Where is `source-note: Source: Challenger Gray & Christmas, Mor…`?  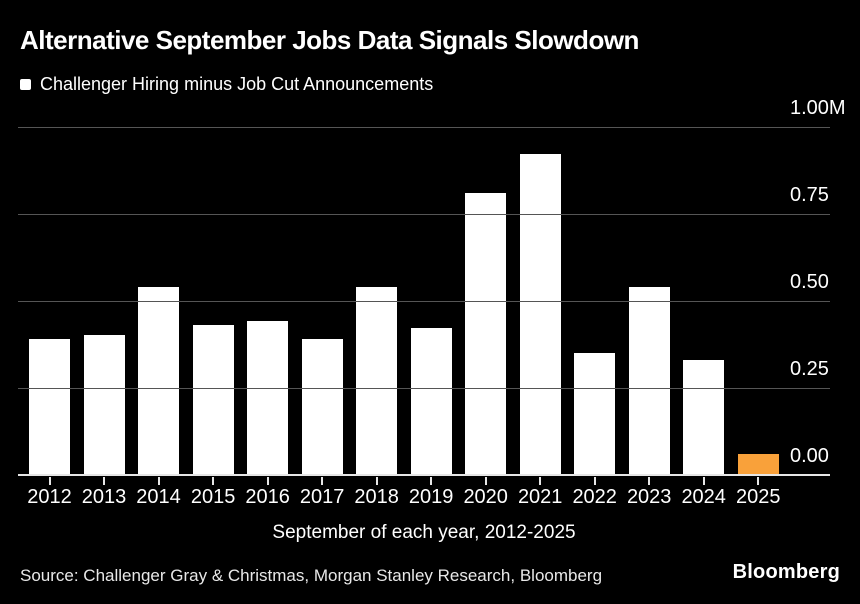
source-note: Source: Challenger Gray & Christmas, Mor… is located at coordinates (311, 575).